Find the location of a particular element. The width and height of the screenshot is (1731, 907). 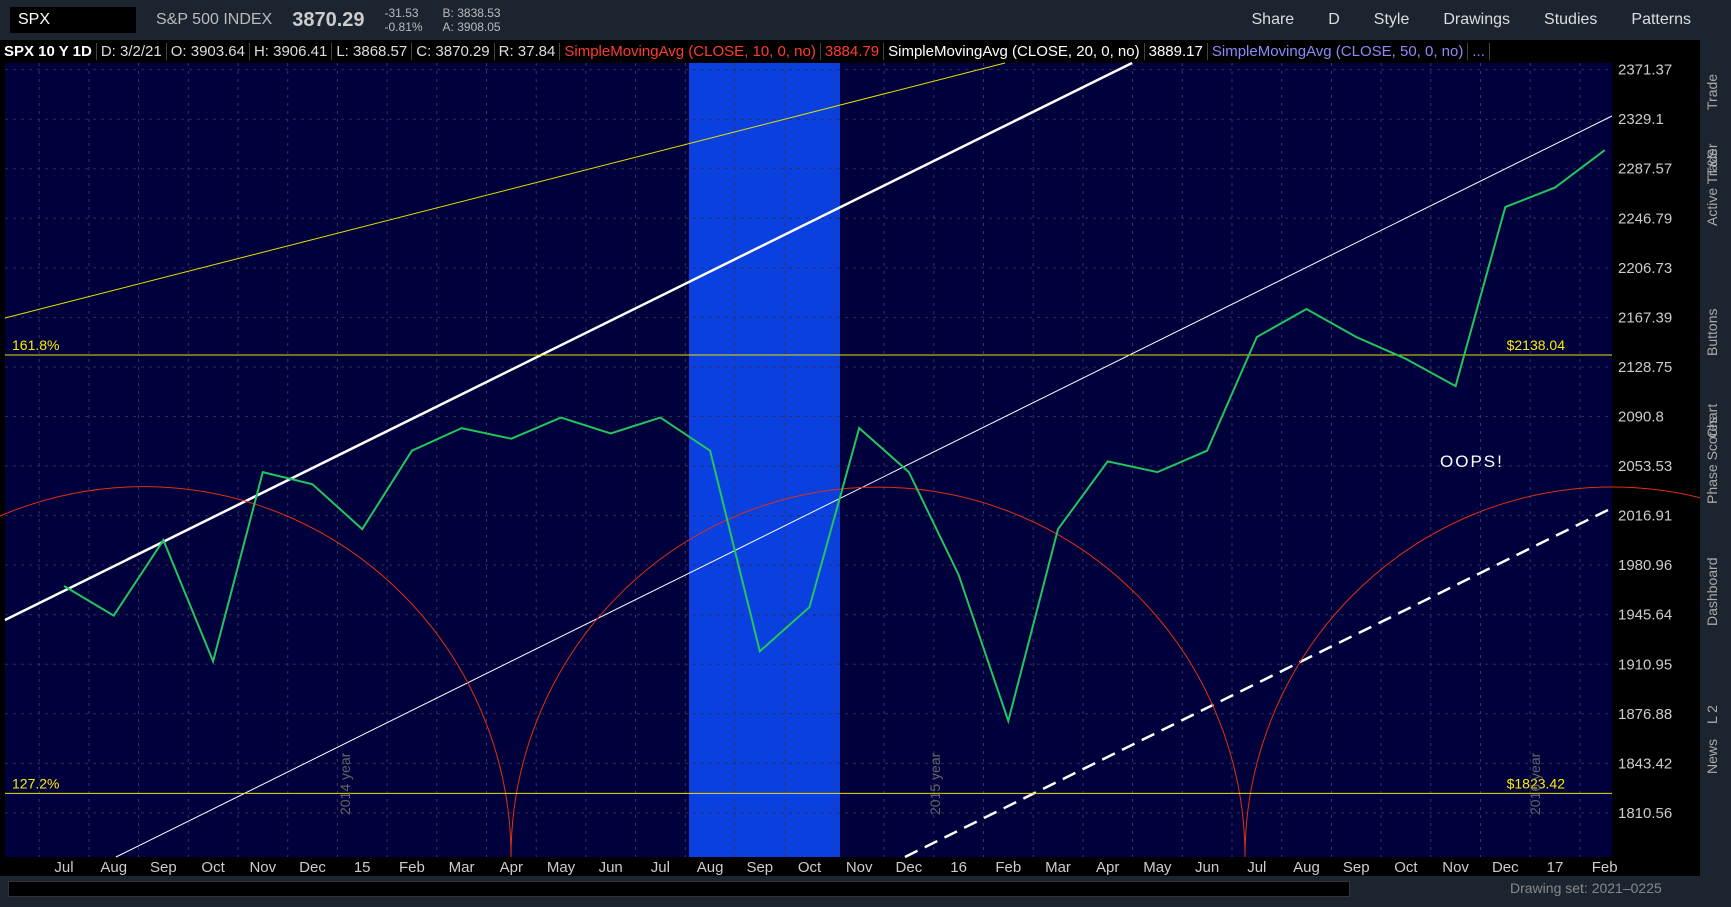

toolbar-button: D is located at coordinates (1334, 19).